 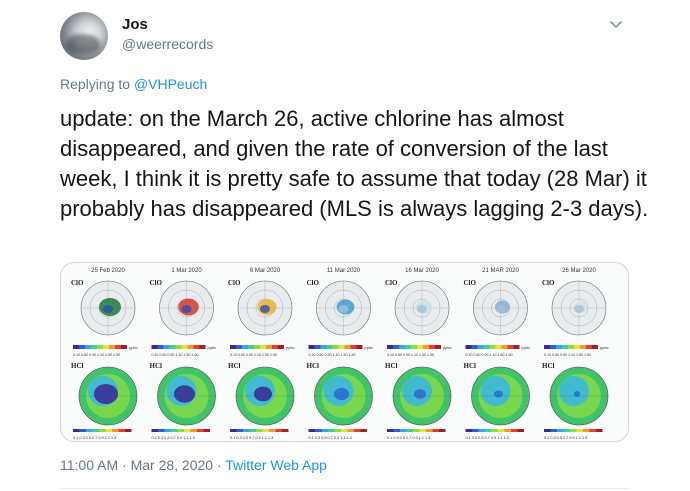 I want to click on date-label: 6 Mar 2020, so click(x=265, y=271).